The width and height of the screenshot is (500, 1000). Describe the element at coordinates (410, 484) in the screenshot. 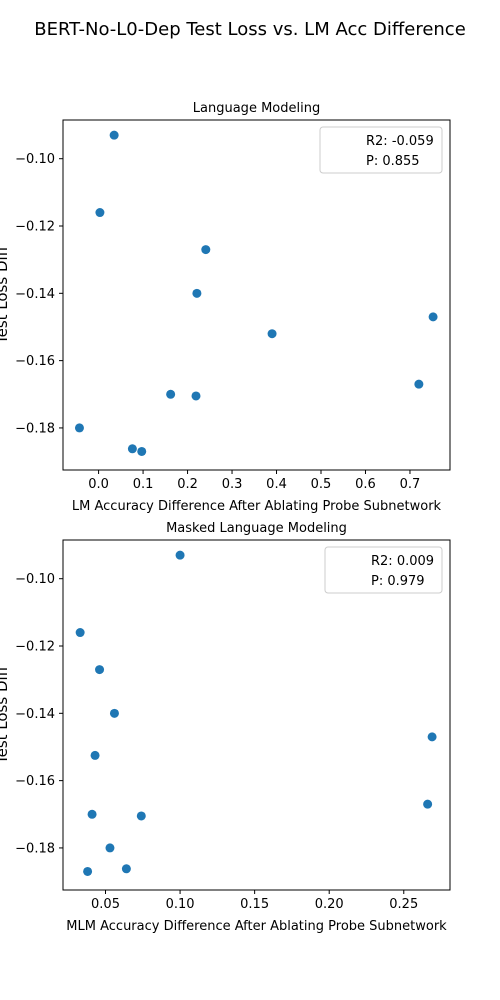

I see `x-tick-label: 0.7` at that location.